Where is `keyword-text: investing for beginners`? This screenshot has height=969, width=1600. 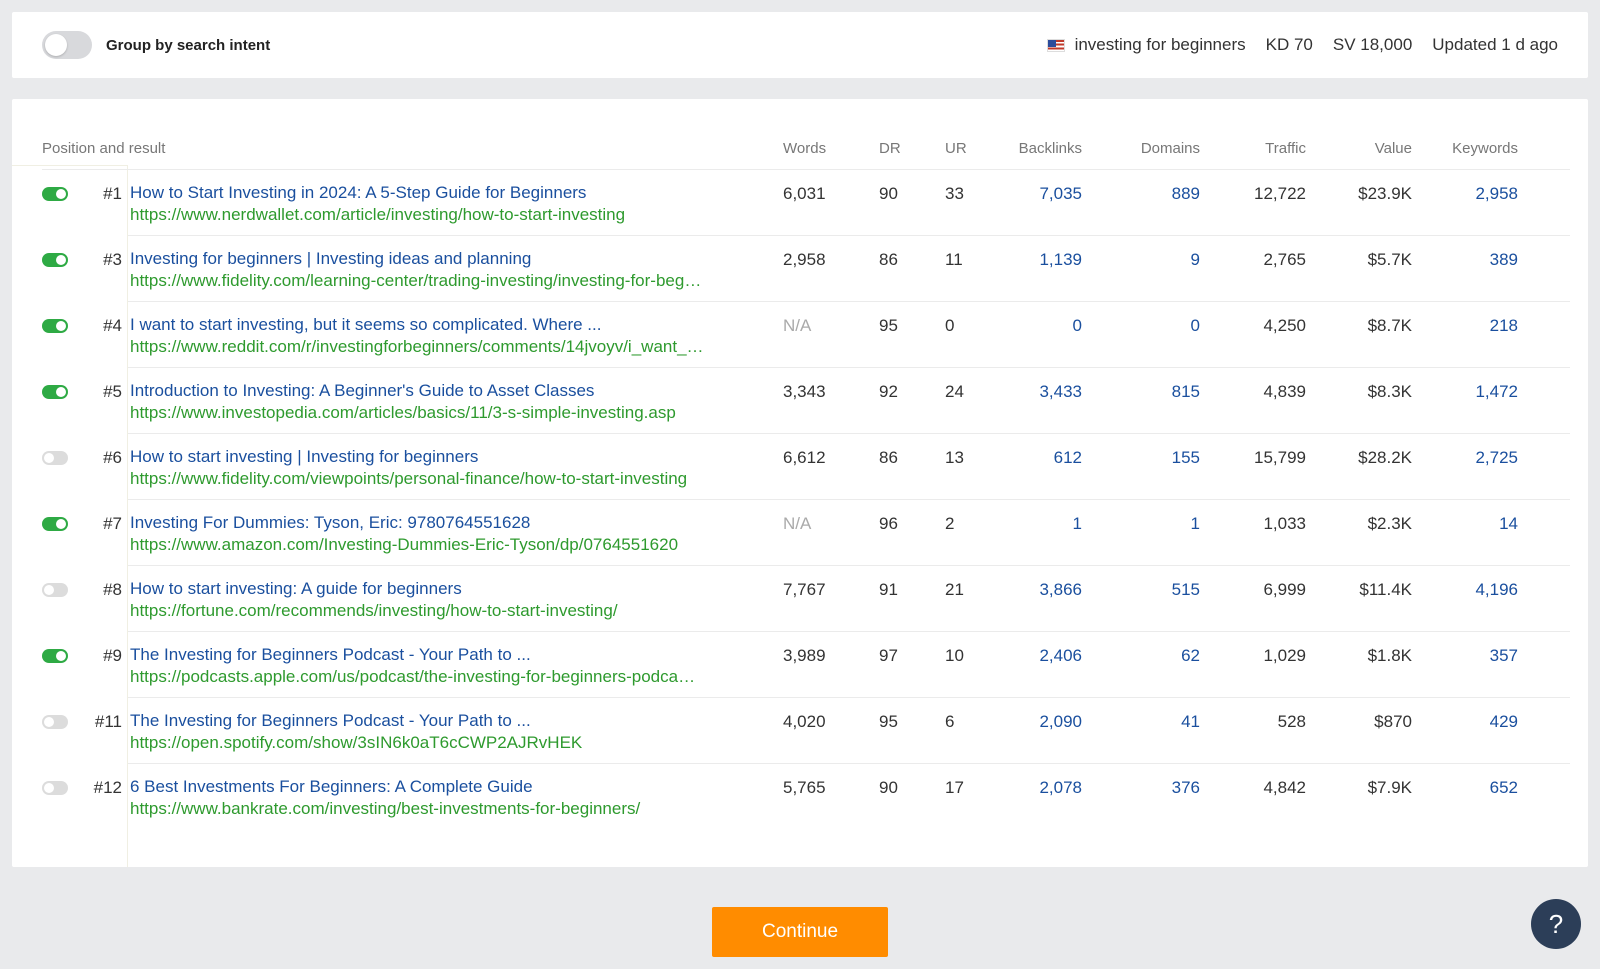 keyword-text: investing for beginners is located at coordinates (1160, 44).